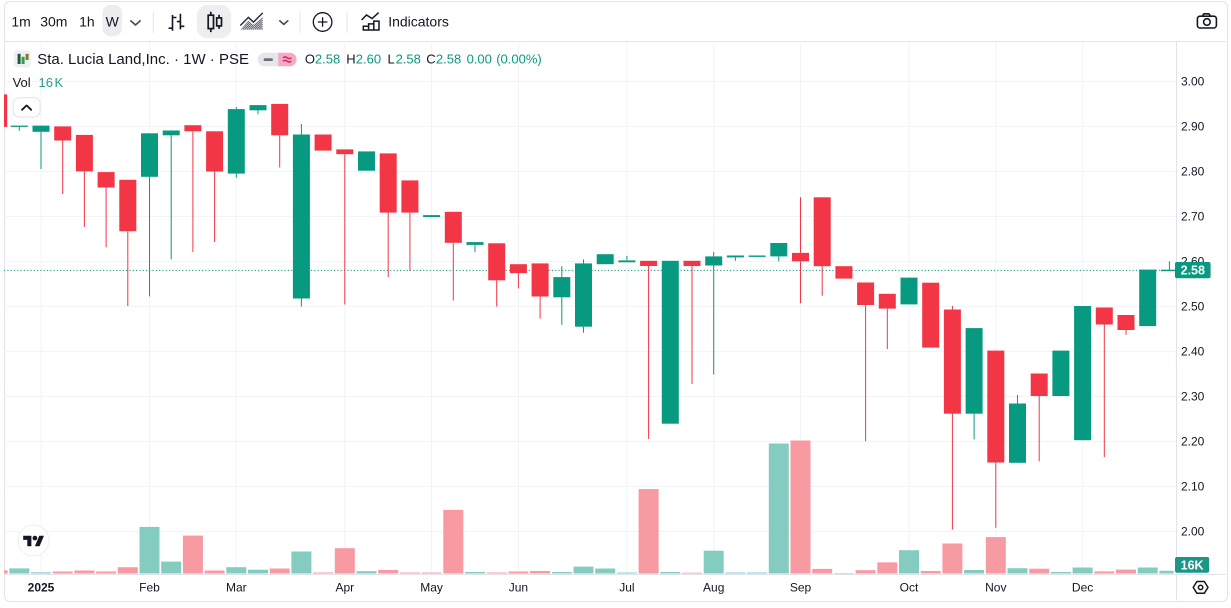  What do you see at coordinates (1193, 397) in the screenshot?
I see `svg-text: 2.30` at bounding box center [1193, 397].